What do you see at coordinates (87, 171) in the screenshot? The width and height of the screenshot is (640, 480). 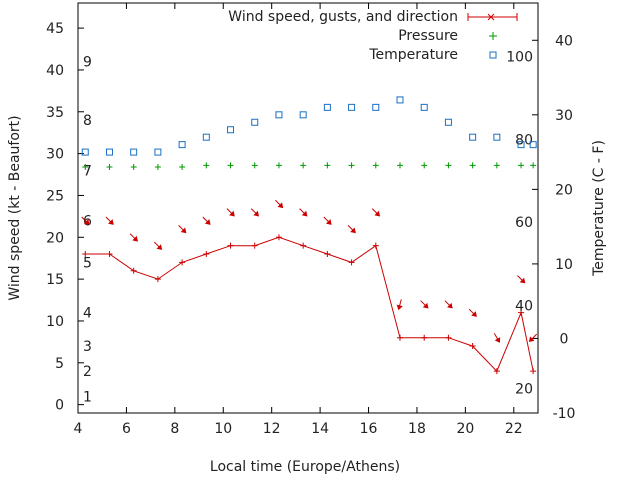 I see `beaufort-label: 7` at bounding box center [87, 171].